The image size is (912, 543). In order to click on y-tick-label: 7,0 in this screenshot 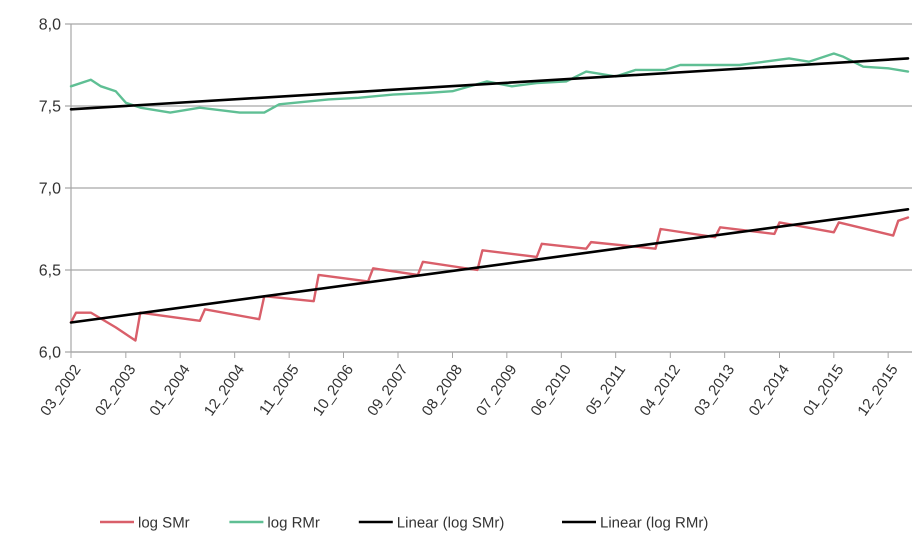, I will do `click(50, 189)`.